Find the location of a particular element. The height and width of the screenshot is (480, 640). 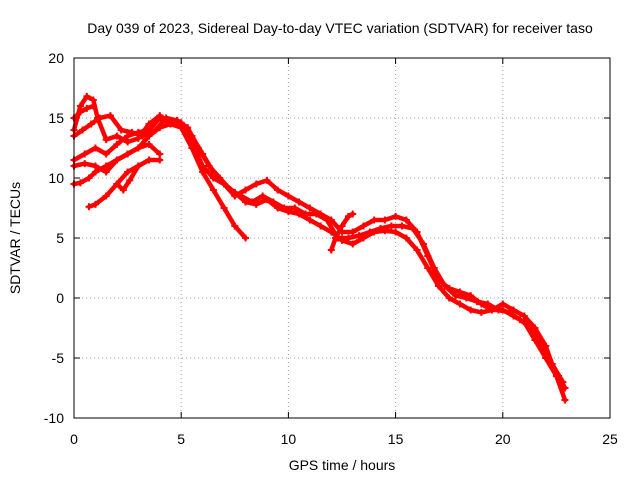

x-tick-label: 5 is located at coordinates (181, 439).